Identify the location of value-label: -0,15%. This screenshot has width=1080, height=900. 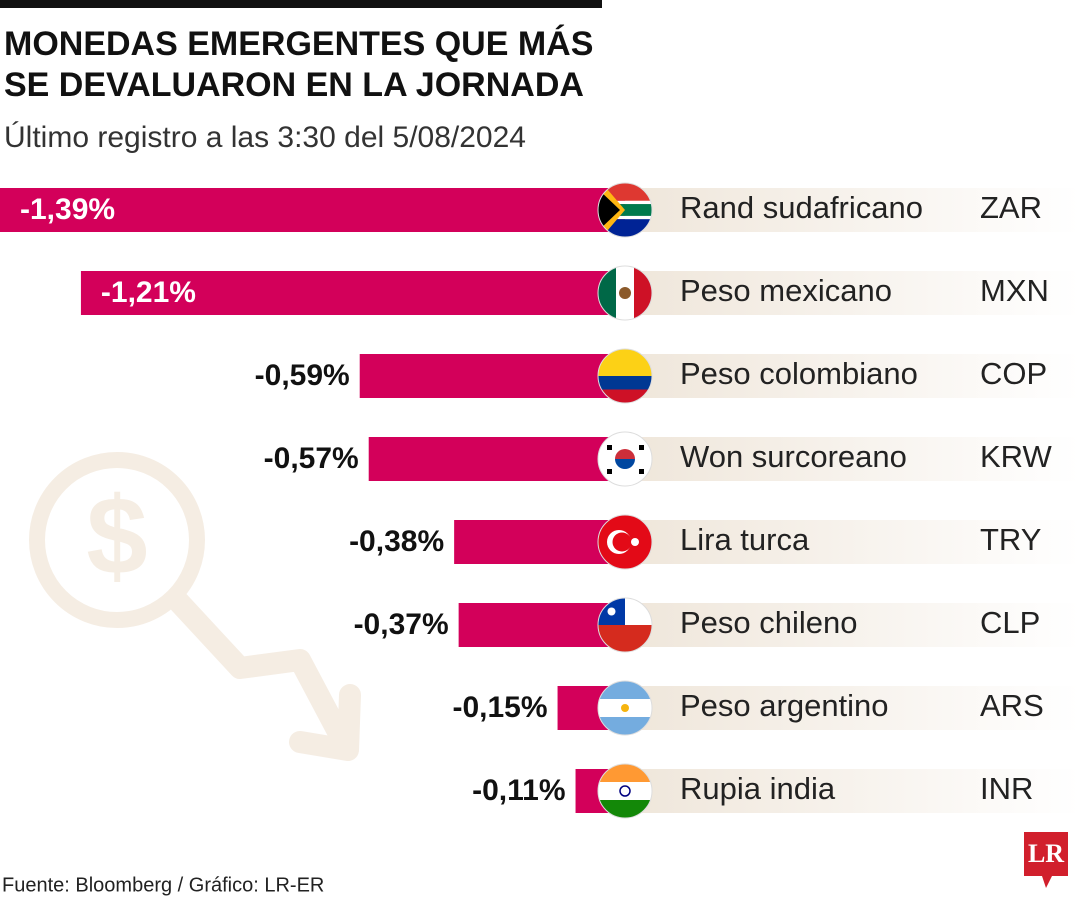
(499, 707).